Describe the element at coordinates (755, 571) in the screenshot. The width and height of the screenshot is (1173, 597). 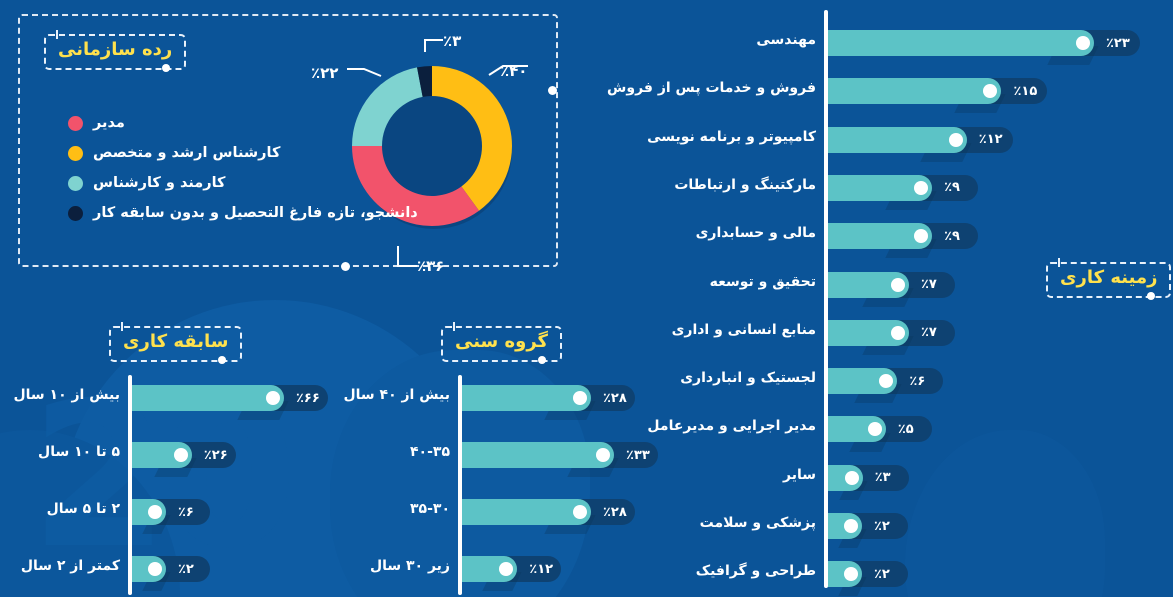
I see `bar-category-label: طراحی و گرافیک` at that location.